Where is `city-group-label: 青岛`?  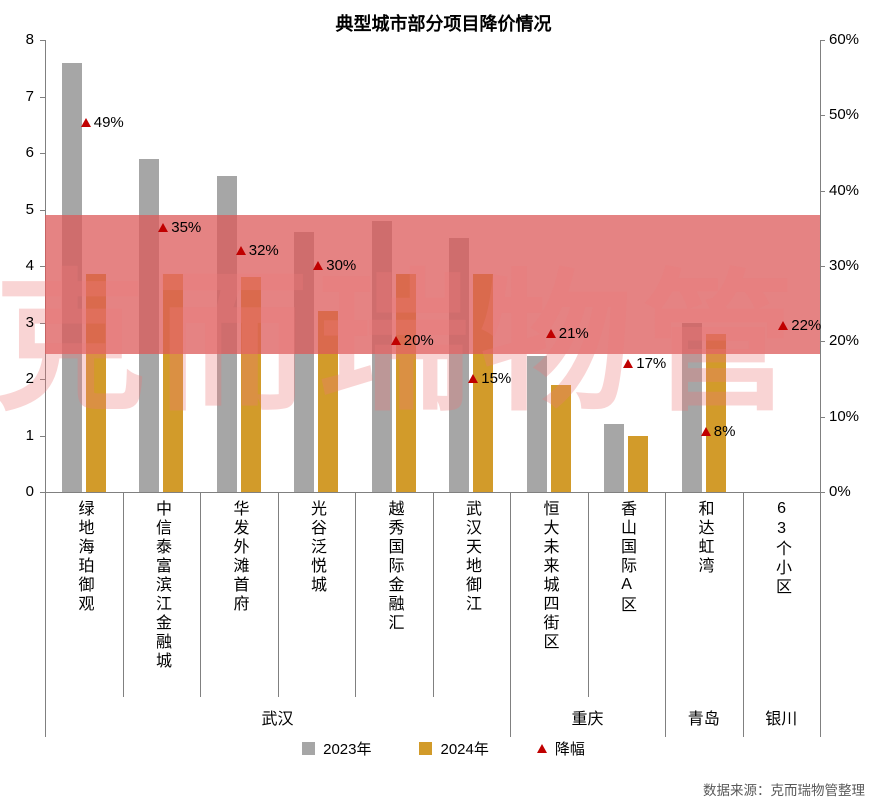 city-group-label: 青岛 is located at coordinates (703, 719).